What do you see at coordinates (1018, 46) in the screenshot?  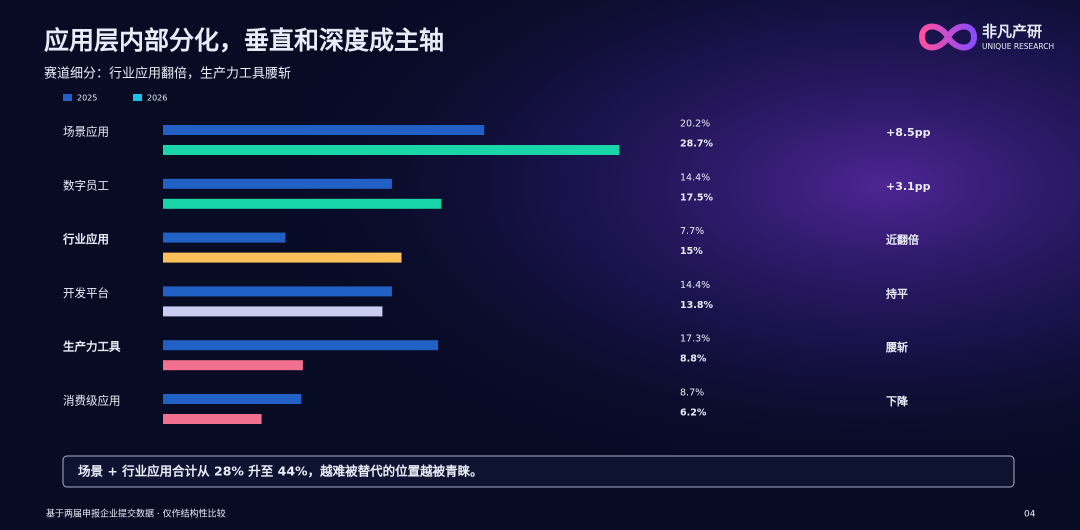 I see `brand-tagline: UNIQUE RESEARCH` at bounding box center [1018, 46].